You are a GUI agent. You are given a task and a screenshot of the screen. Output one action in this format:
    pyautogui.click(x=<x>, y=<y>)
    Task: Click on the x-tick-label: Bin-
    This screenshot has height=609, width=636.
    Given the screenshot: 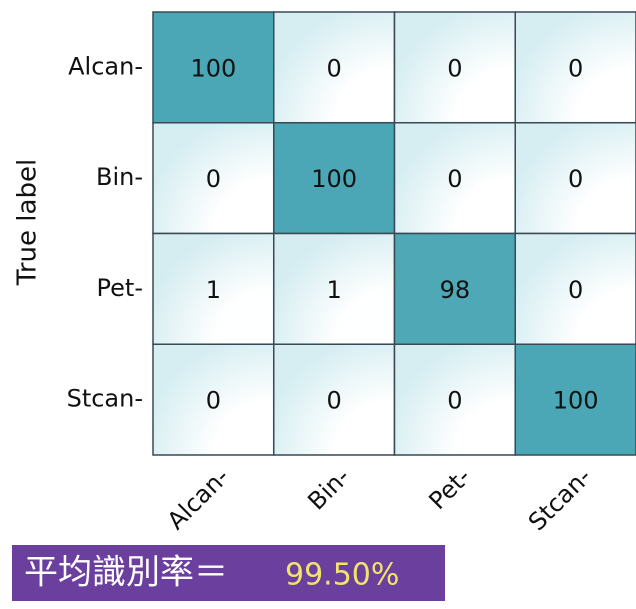 What is the action you would take?
    pyautogui.click(x=328, y=488)
    